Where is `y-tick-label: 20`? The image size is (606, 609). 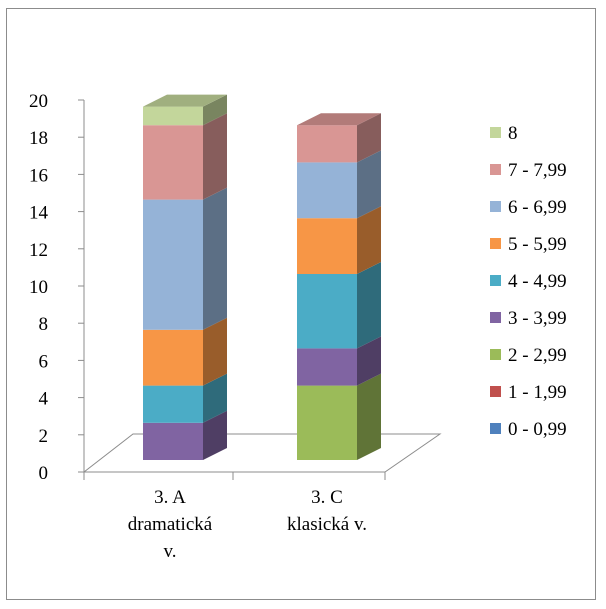 y-tick-label: 20 is located at coordinates (38, 101).